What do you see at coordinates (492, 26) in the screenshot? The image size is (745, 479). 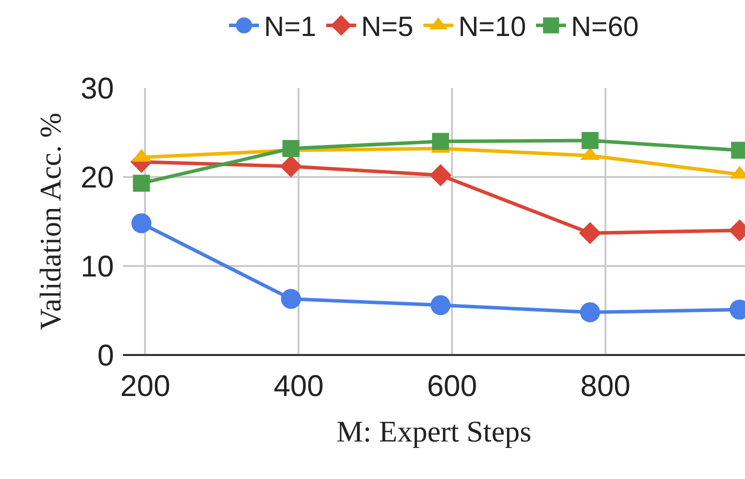 I see `legend-label: N=10` at bounding box center [492, 26].